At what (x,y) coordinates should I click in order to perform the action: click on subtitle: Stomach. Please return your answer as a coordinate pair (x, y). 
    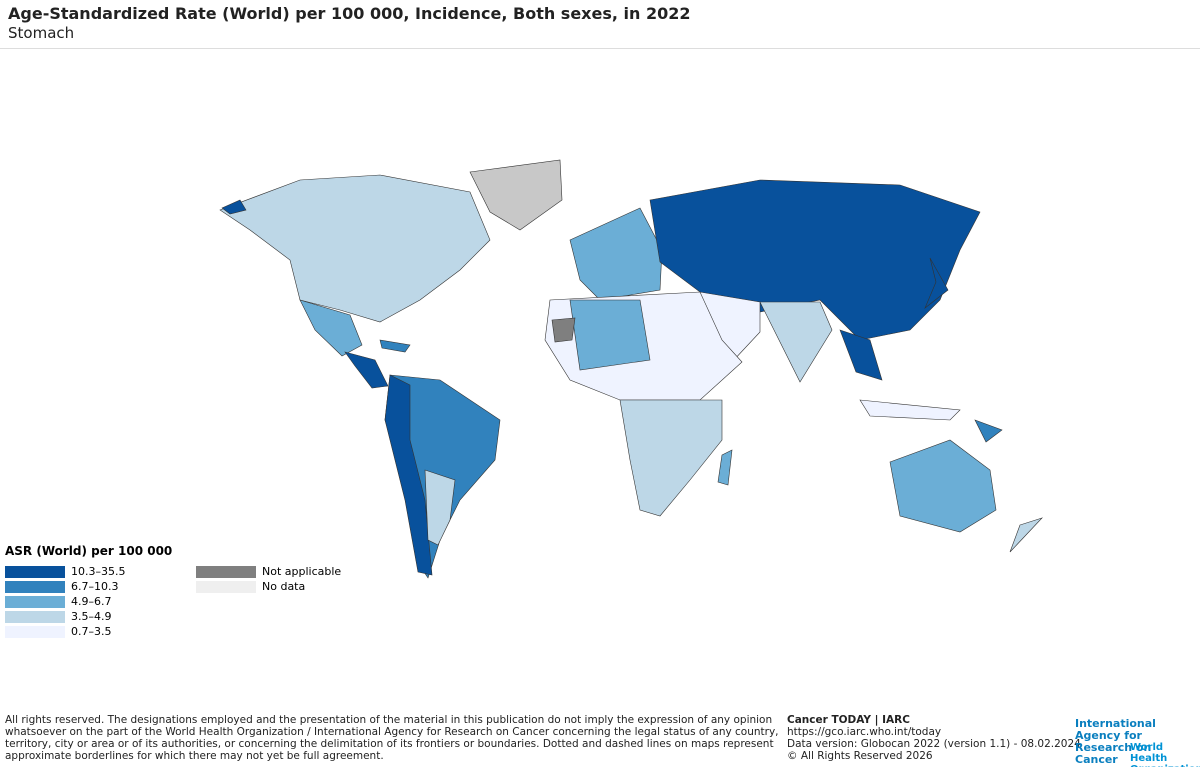
    Looking at the image, I should click on (41, 33).